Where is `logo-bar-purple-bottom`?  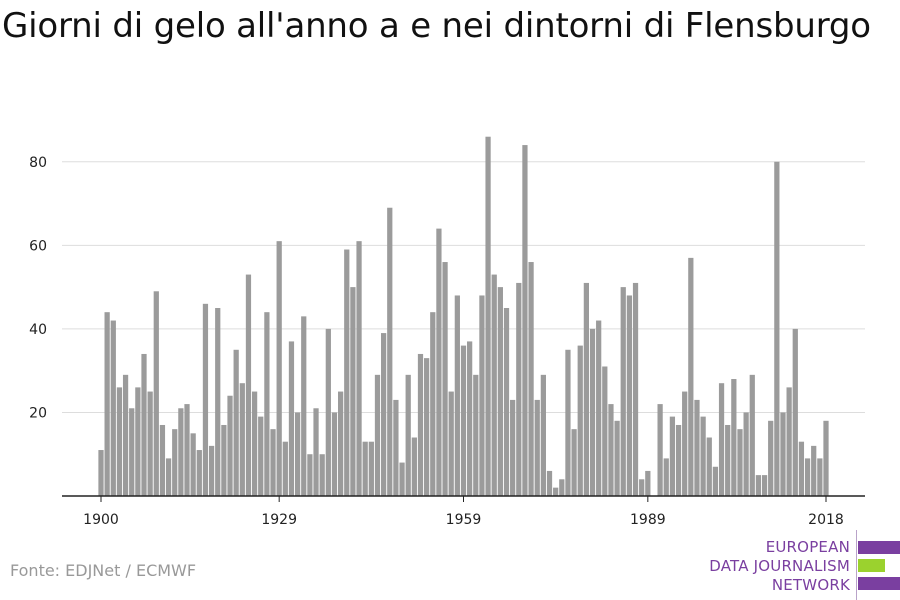
logo-bar-purple-bottom is located at coordinates (879, 583).